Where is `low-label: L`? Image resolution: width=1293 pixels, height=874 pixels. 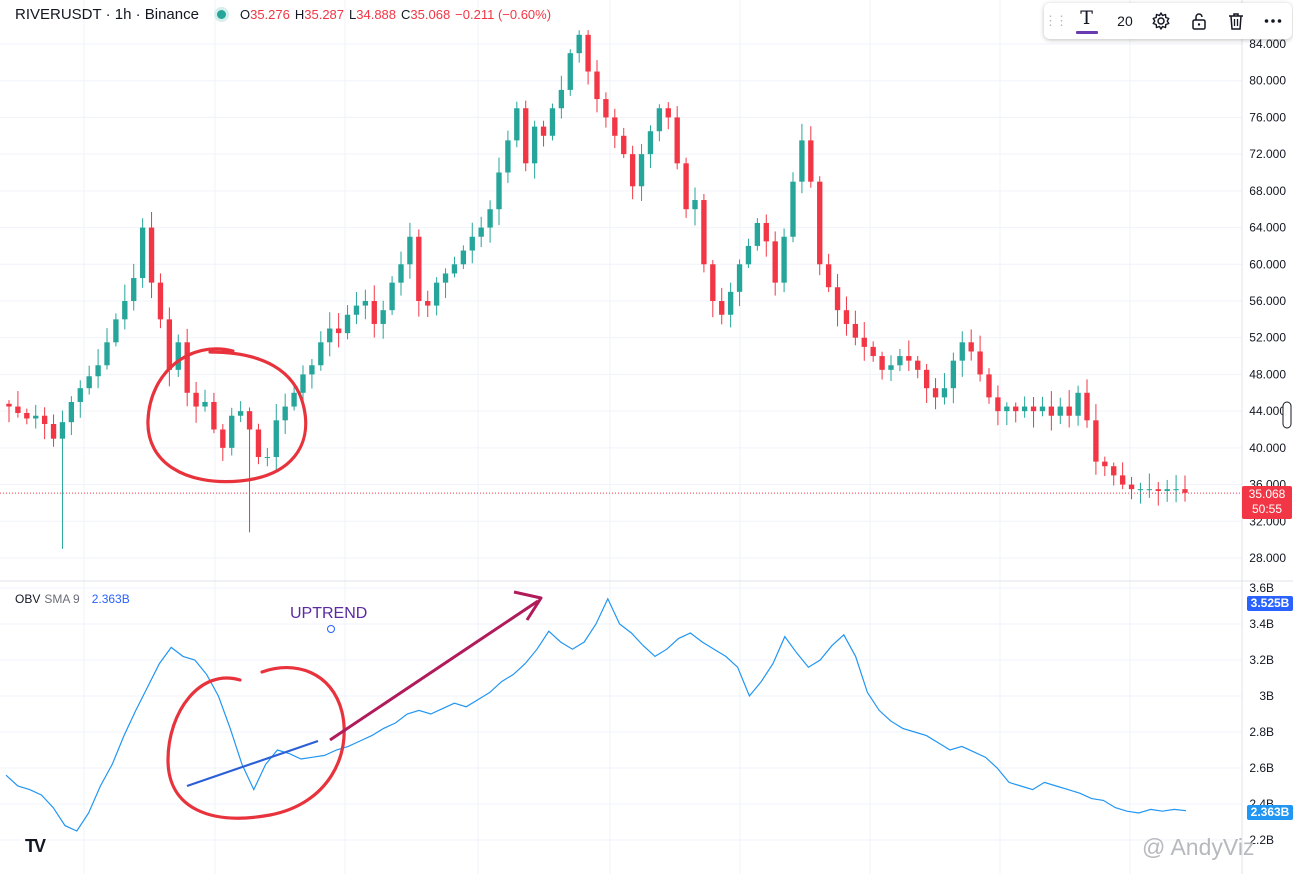 low-label: L is located at coordinates (353, 14).